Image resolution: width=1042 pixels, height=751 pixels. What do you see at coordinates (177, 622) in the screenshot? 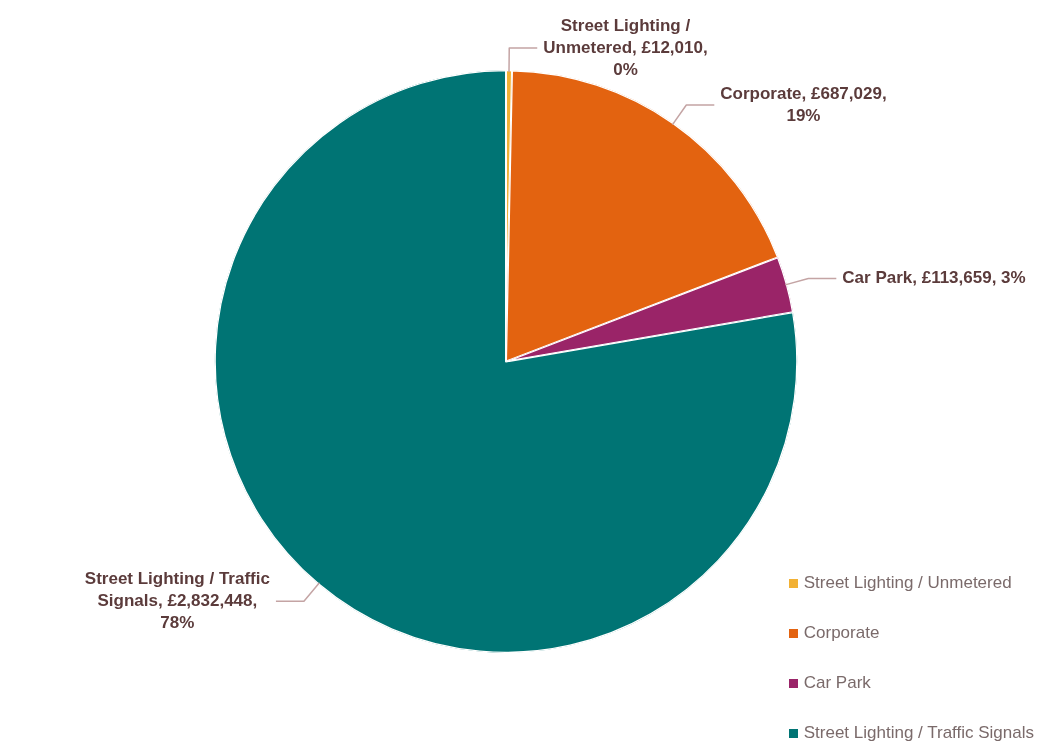
I see `text: 78%` at bounding box center [177, 622].